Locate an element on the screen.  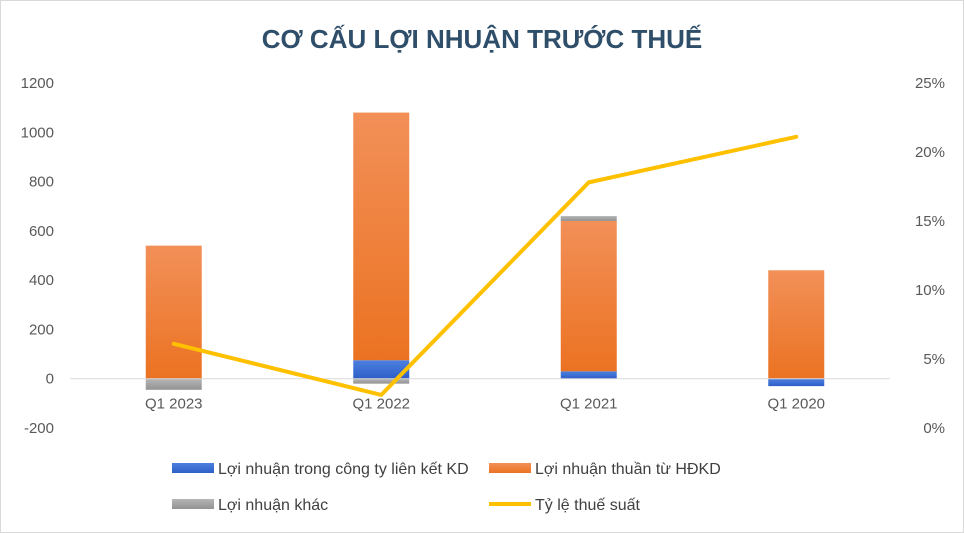
left-tick-label: 200 is located at coordinates (41, 329).